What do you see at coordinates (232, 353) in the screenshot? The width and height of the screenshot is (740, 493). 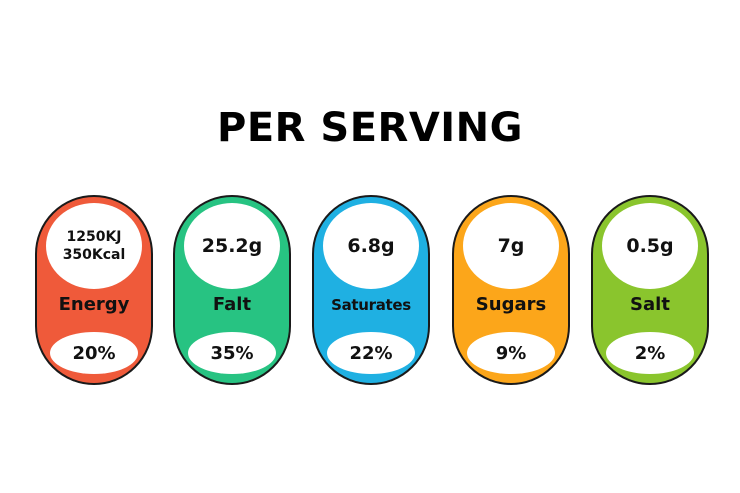 I see `percent-value: 35%` at bounding box center [232, 353].